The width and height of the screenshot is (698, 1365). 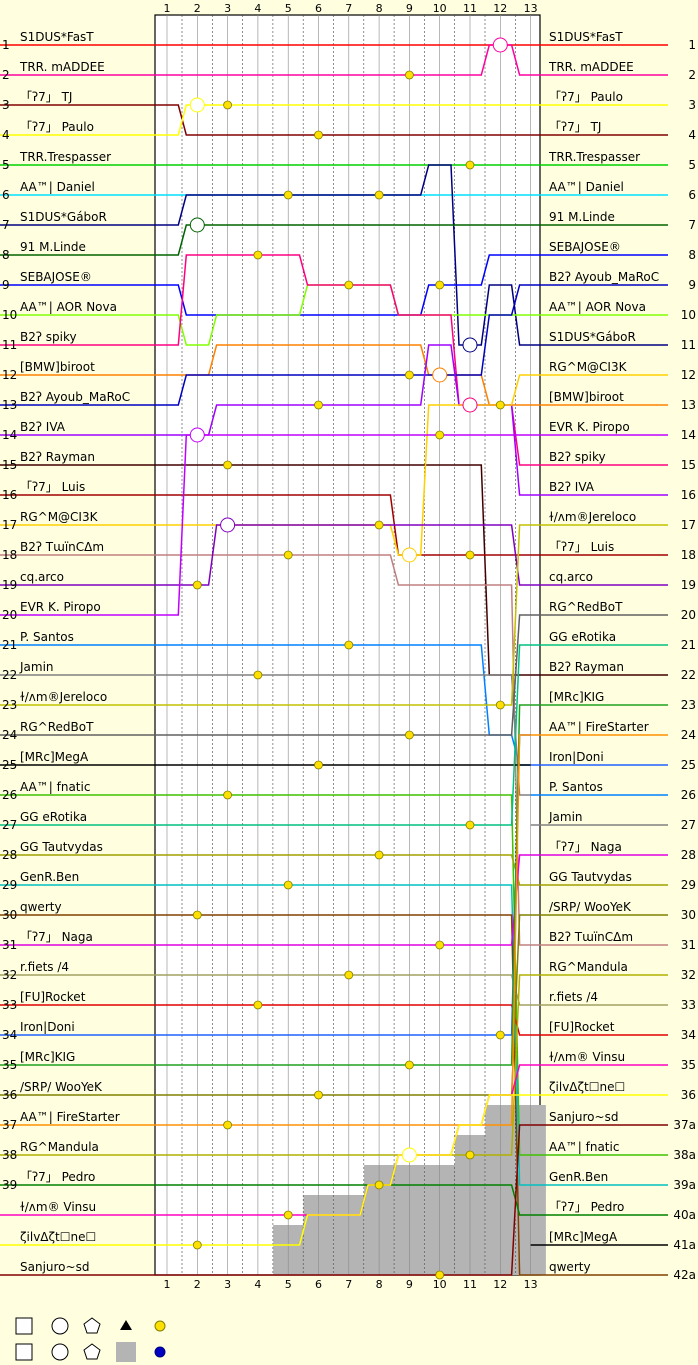 I want to click on right-position-number: 32, so click(x=688, y=975).